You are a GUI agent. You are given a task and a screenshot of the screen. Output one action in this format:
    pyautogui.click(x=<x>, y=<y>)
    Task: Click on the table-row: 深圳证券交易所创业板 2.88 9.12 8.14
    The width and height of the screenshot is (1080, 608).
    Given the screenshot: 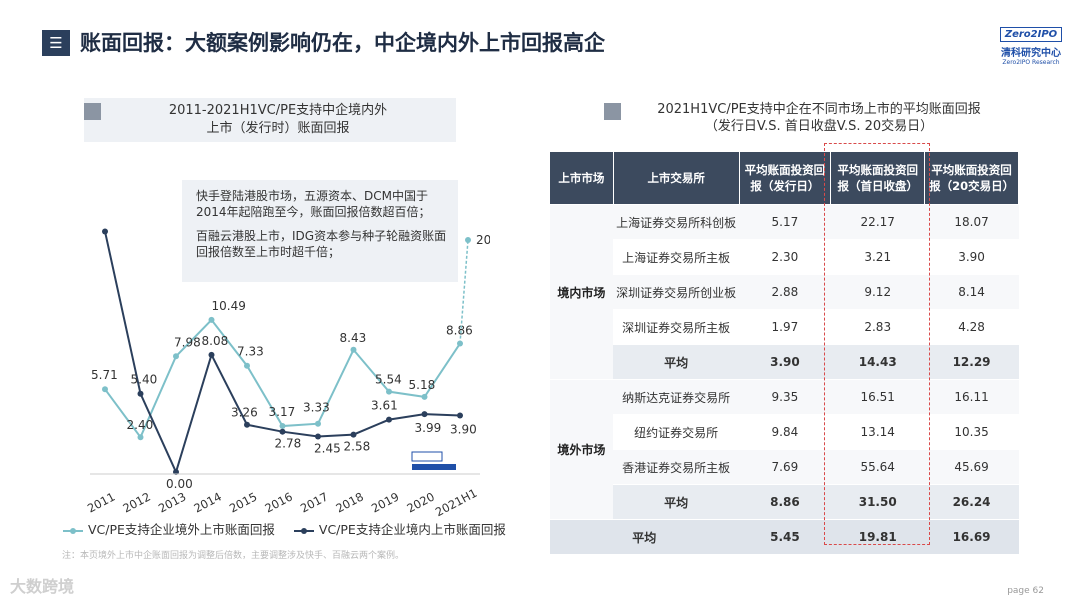 What is the action you would take?
    pyautogui.click(x=784, y=292)
    